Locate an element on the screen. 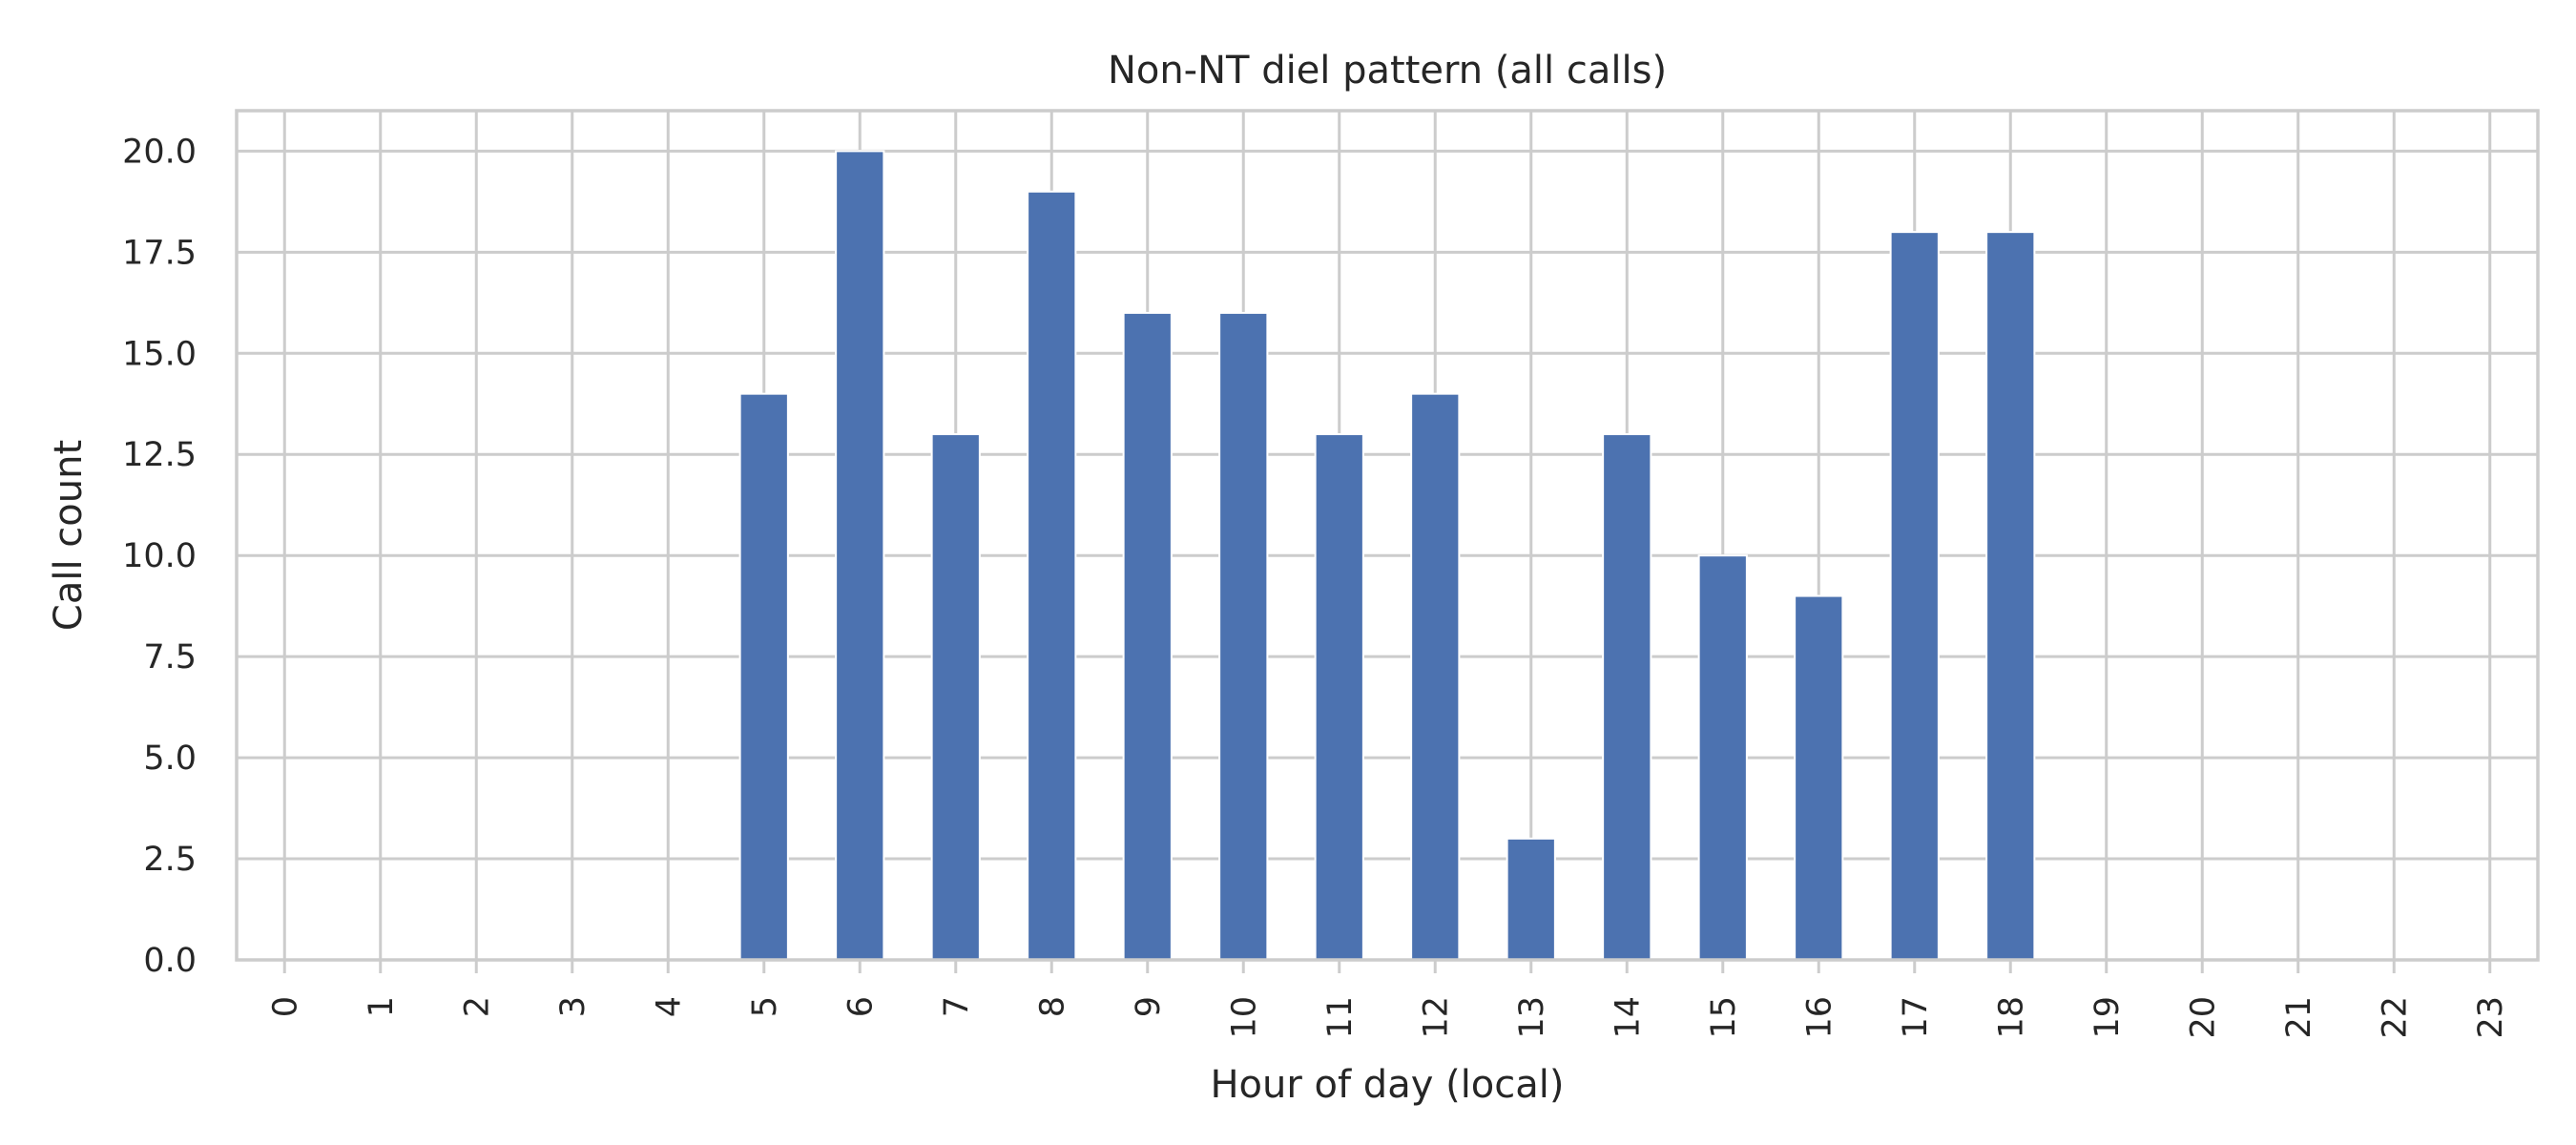 The image size is (2576, 1145). x-tick-label: 8 is located at coordinates (1052, 1006).